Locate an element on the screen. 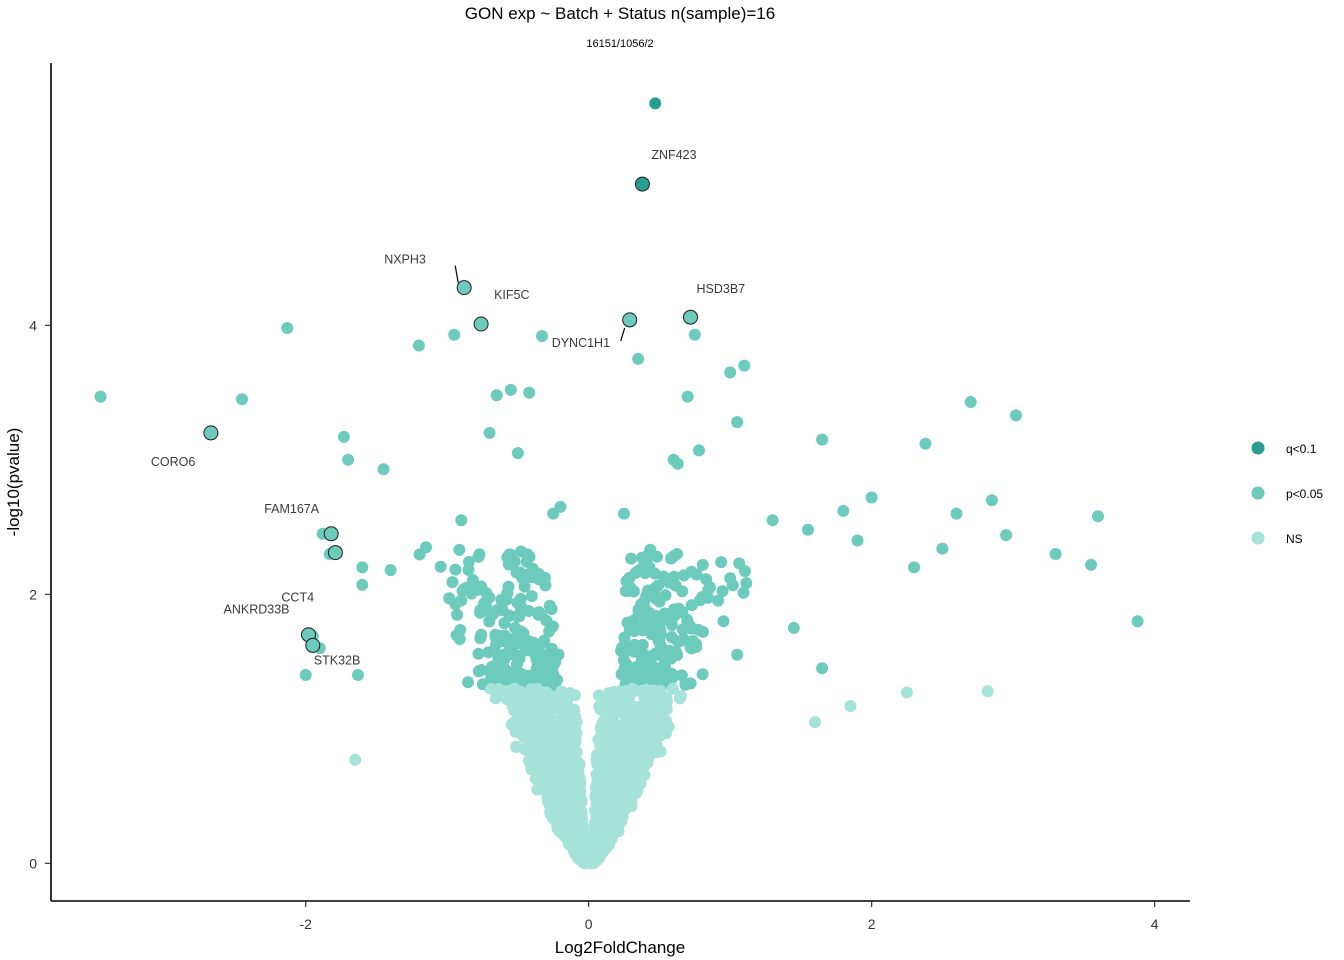 The height and width of the screenshot is (960, 1344). gene-label-cct4: CCT4 is located at coordinates (297, 598).